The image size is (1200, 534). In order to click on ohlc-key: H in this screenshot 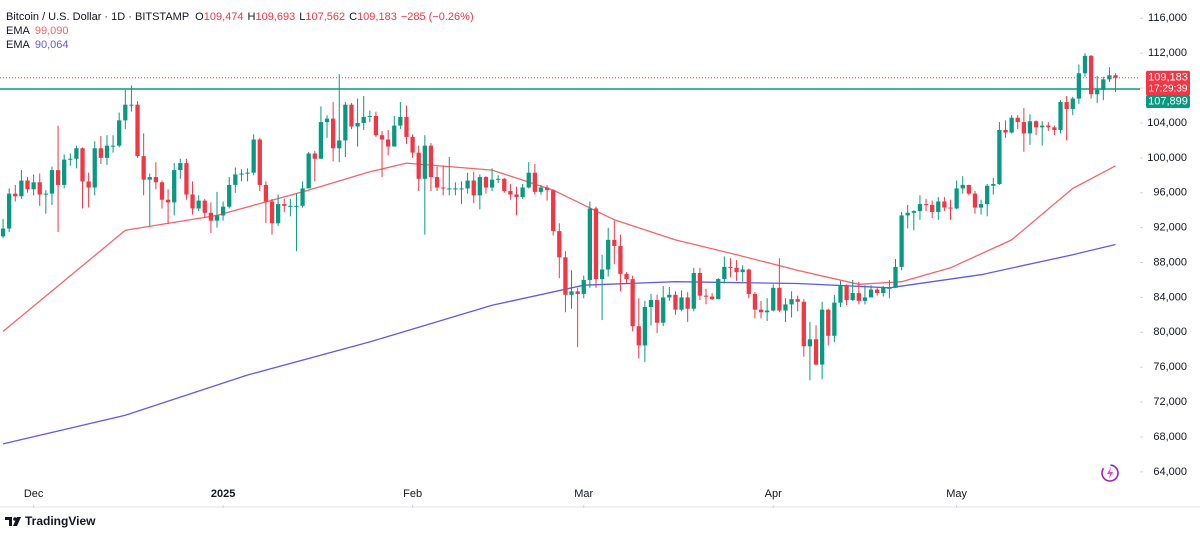, I will do `click(252, 17)`.